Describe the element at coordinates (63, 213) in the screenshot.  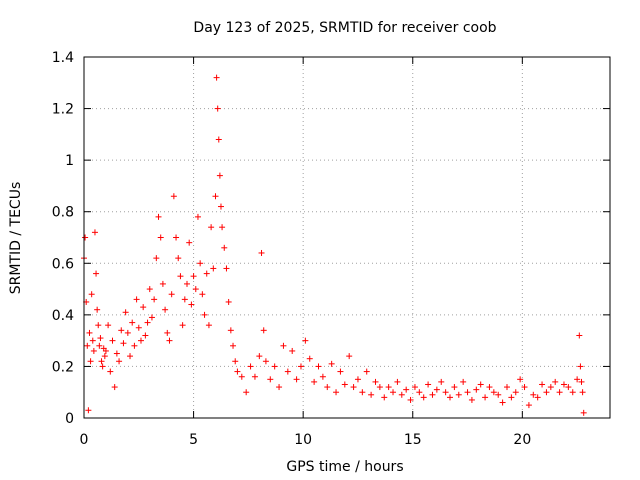
I see `y-tick-label: 0.8` at that location.